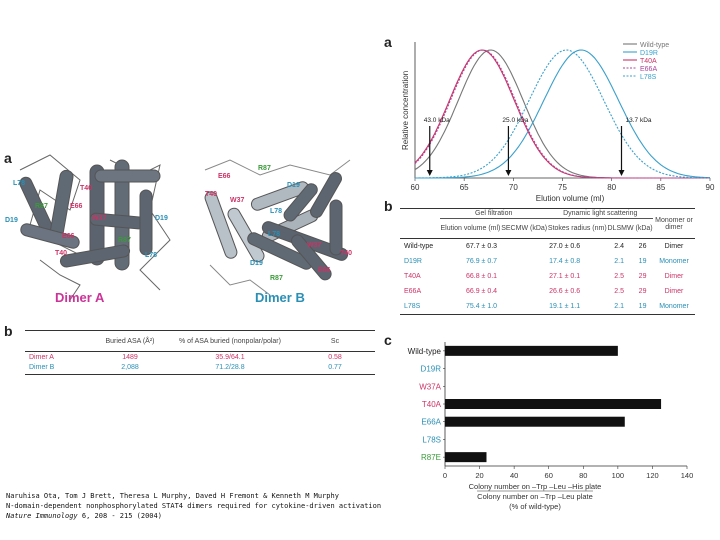 The image size is (720, 540). What do you see at coordinates (630, 228) in the screenshot?
I see `header-cell: DLSMW (kDa)` at bounding box center [630, 228].